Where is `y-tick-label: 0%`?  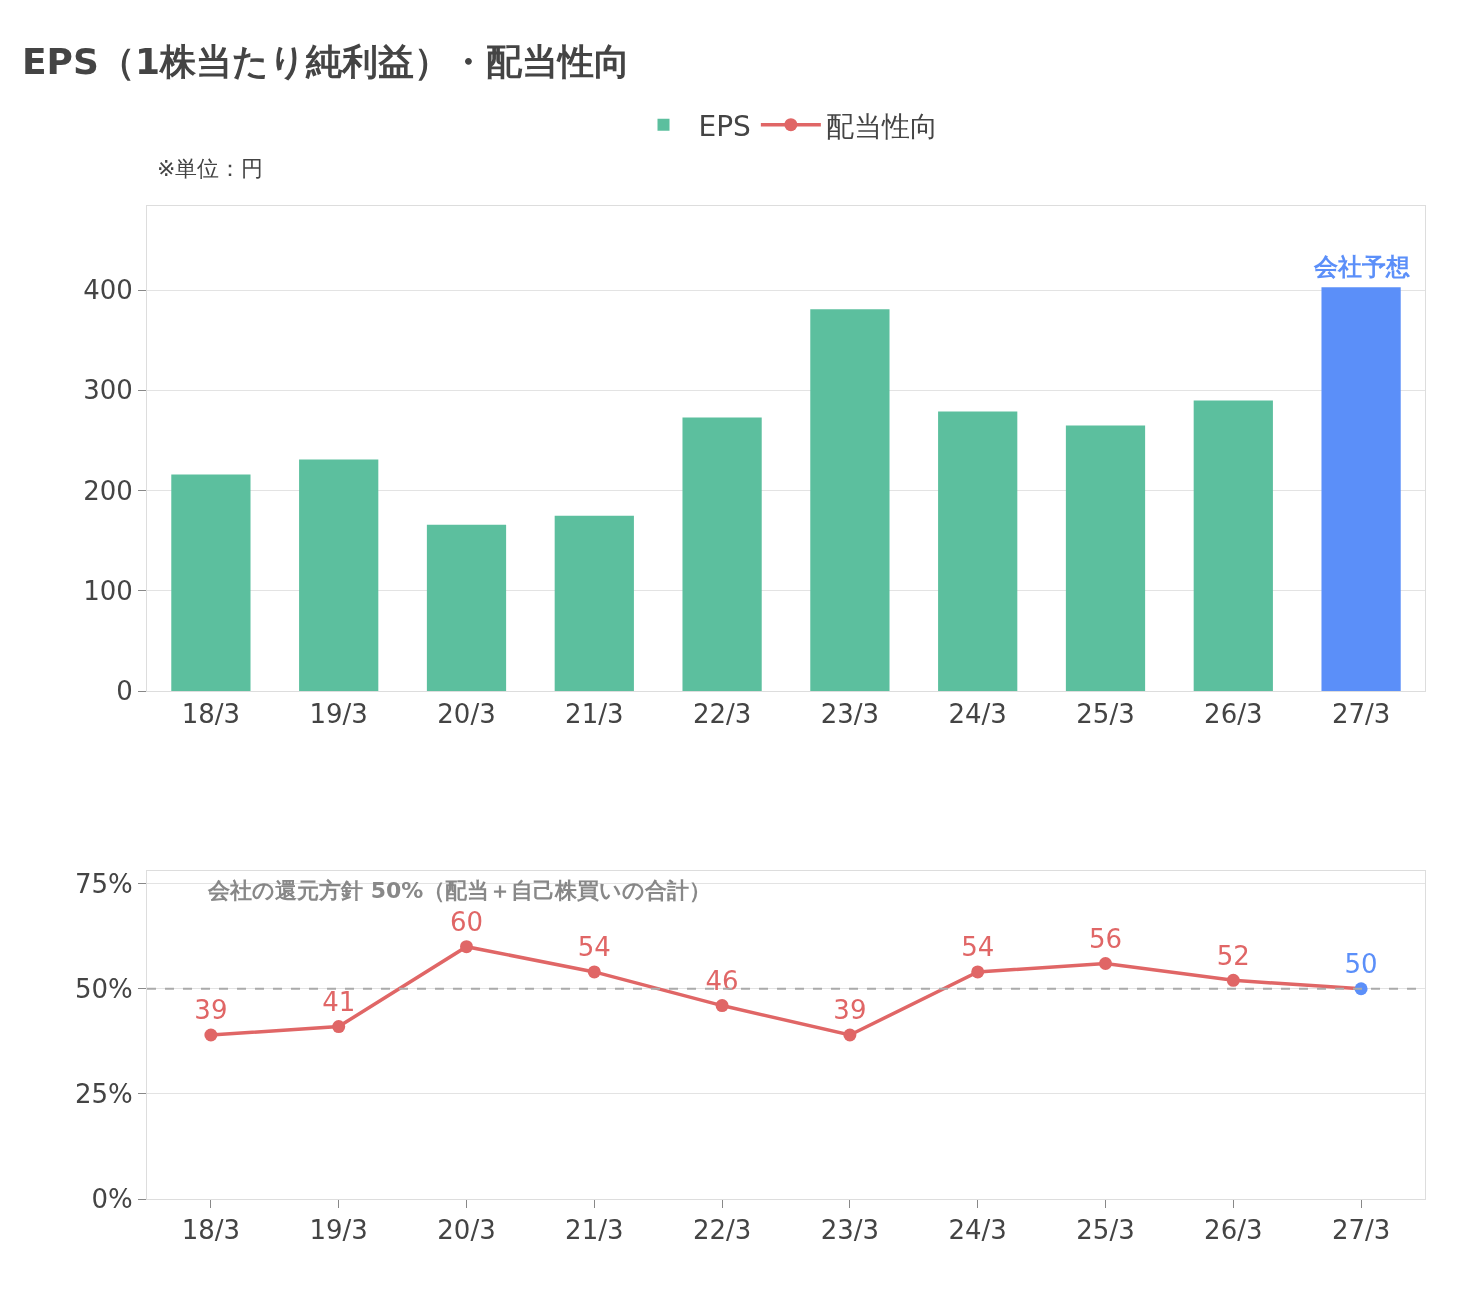
y-tick-label: 0% is located at coordinates (112, 1199).